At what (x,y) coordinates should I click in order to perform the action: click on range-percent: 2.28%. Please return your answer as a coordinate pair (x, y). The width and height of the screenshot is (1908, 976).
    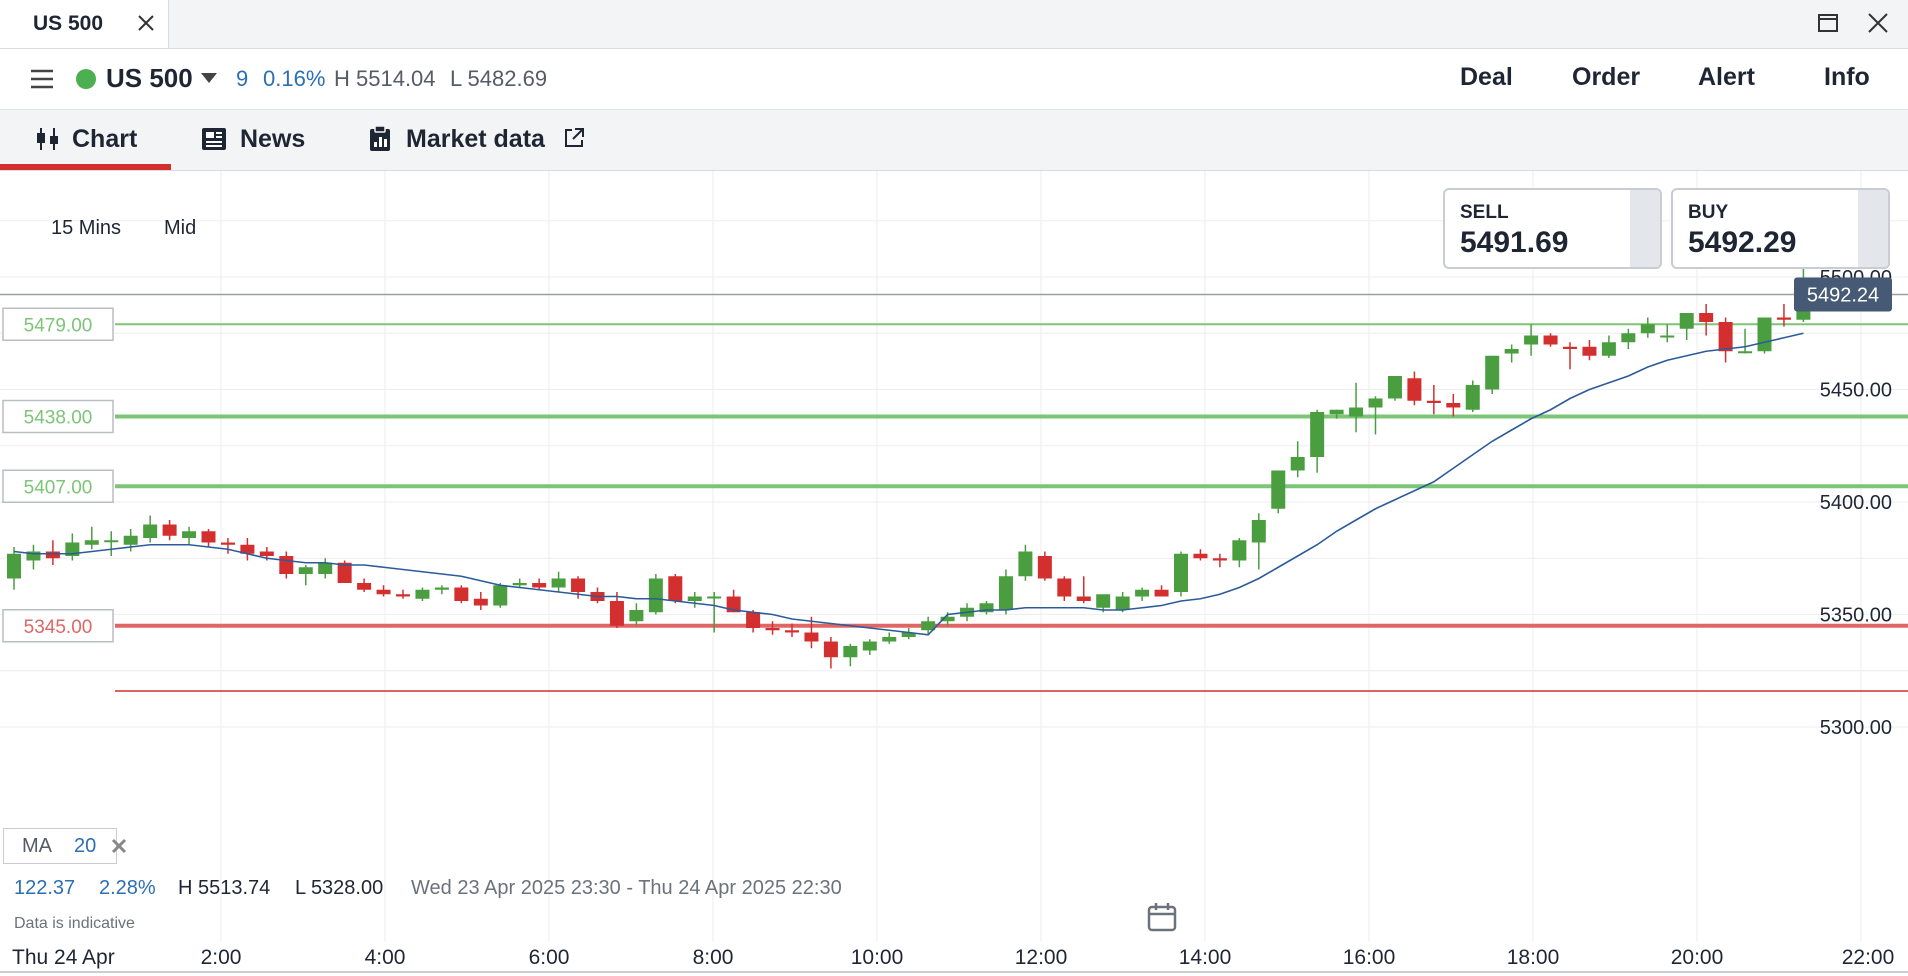
    Looking at the image, I should click on (127, 888).